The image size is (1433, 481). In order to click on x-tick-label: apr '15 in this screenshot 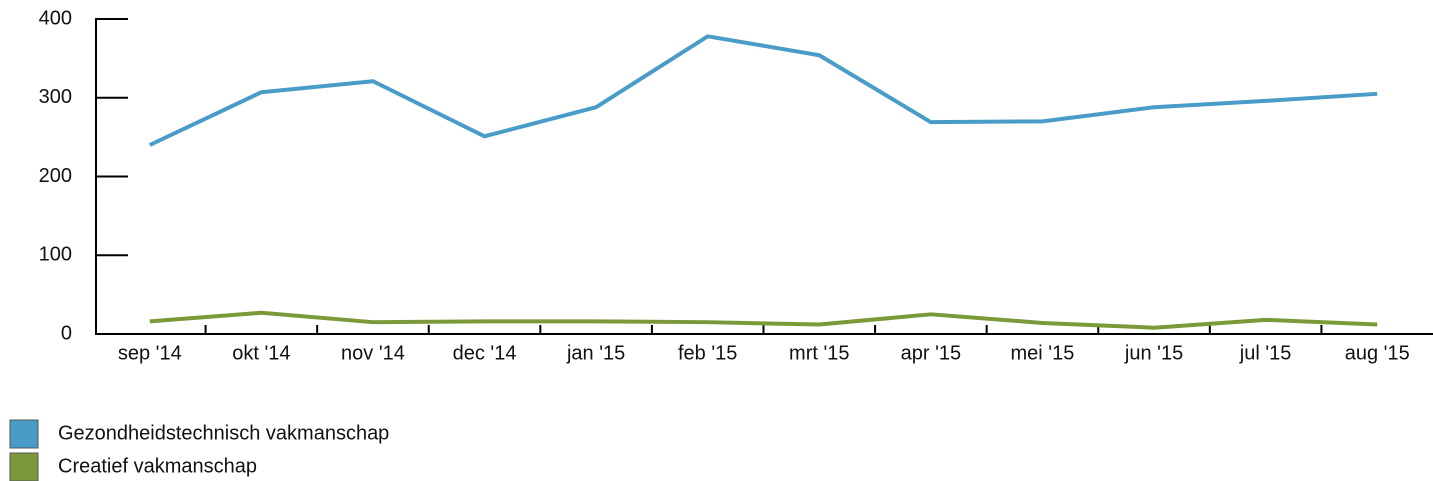, I will do `click(931, 353)`.